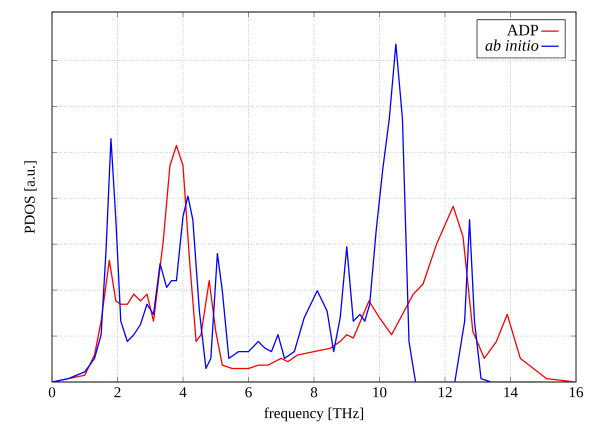  I want to click on x-tick-label: 16, so click(577, 392).